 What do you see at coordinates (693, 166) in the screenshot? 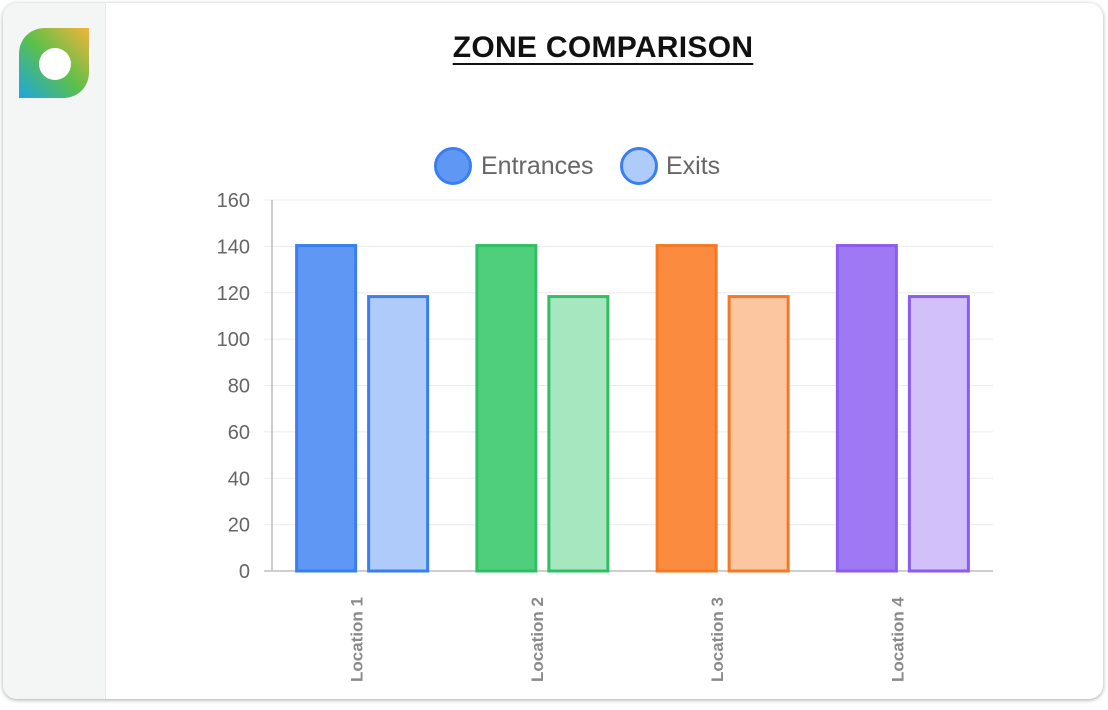
I see `legend-label-exits: Exits` at bounding box center [693, 166].